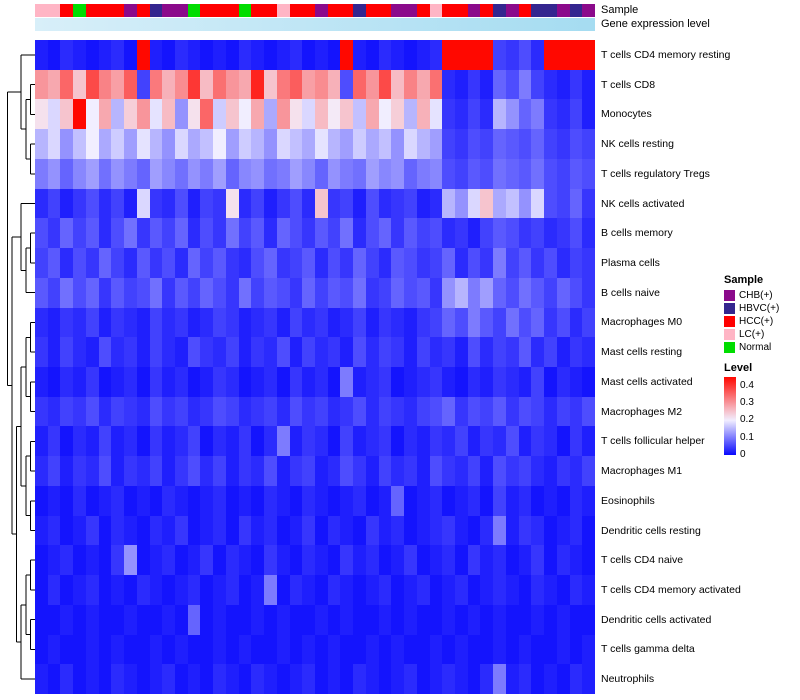  What do you see at coordinates (637, 144) in the screenshot?
I see `row-label: NK cells resting` at bounding box center [637, 144].